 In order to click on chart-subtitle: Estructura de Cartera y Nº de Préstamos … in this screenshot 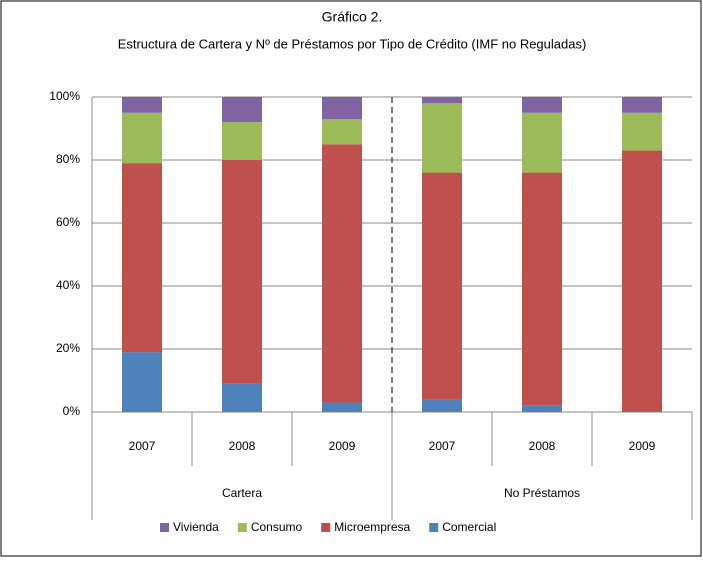, I will do `click(352, 43)`.